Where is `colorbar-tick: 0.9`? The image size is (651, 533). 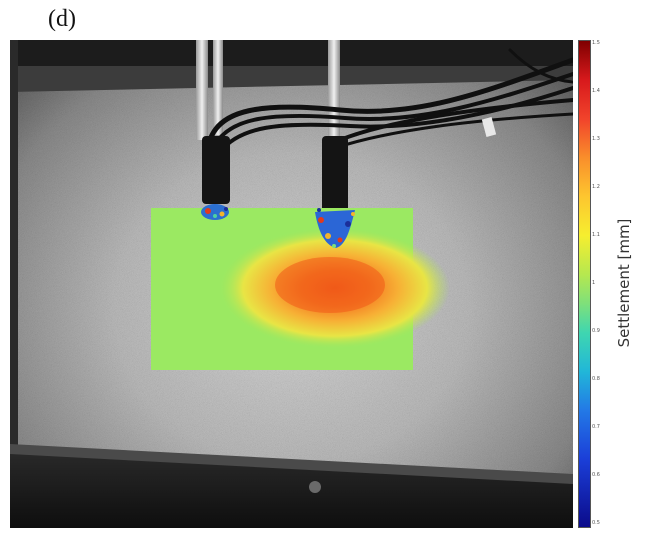
colorbar-tick: 0.9 is located at coordinates (596, 331).